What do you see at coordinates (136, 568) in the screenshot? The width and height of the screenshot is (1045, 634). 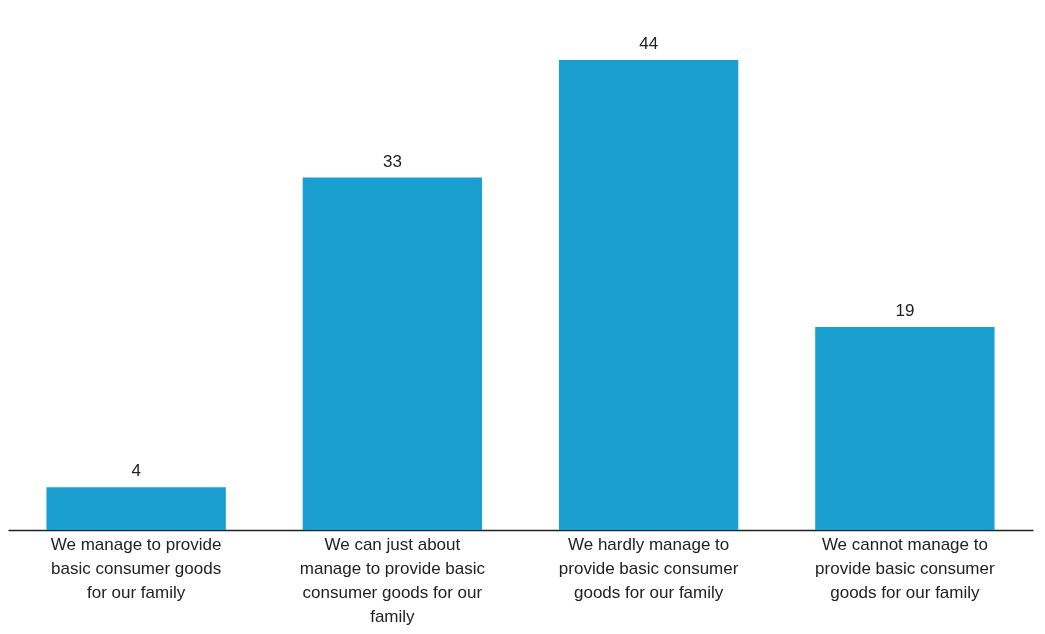 I see `x-tick-label: We manage to provide basic consumer goods for our family` at bounding box center [136, 568].